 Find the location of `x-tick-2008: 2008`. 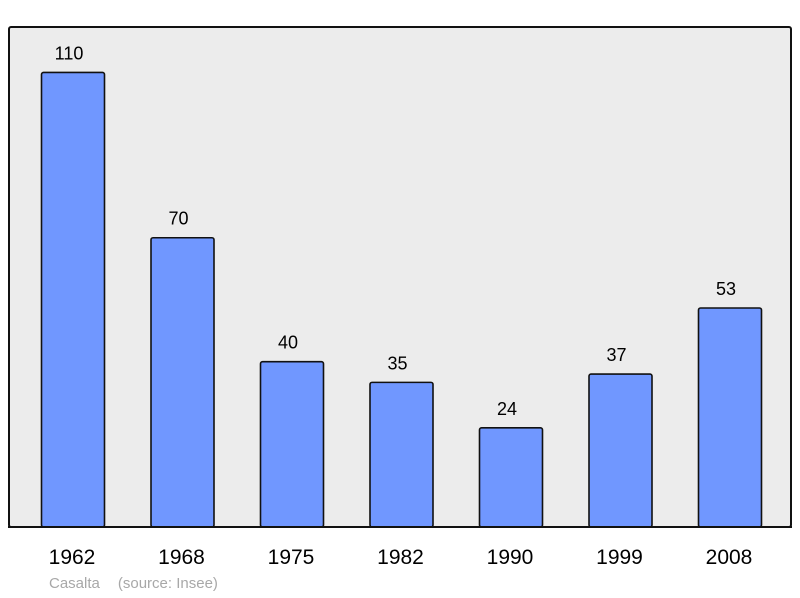

x-tick-2008: 2008 is located at coordinates (729, 557).